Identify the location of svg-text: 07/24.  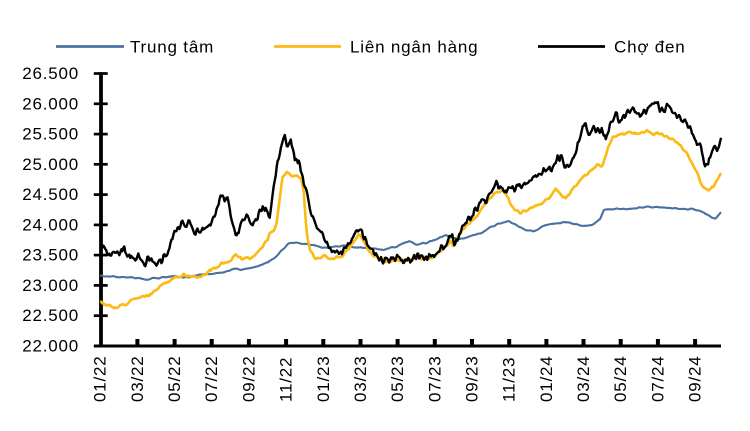
(657, 378).